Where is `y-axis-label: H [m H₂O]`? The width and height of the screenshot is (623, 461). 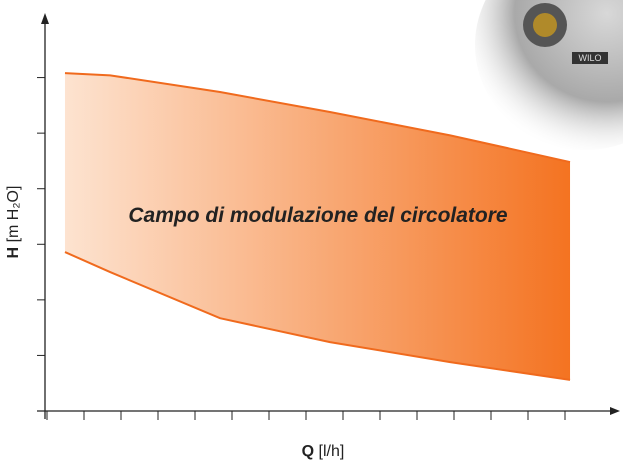
y-axis-label: H [m H₂O] is located at coordinates (13, 222).